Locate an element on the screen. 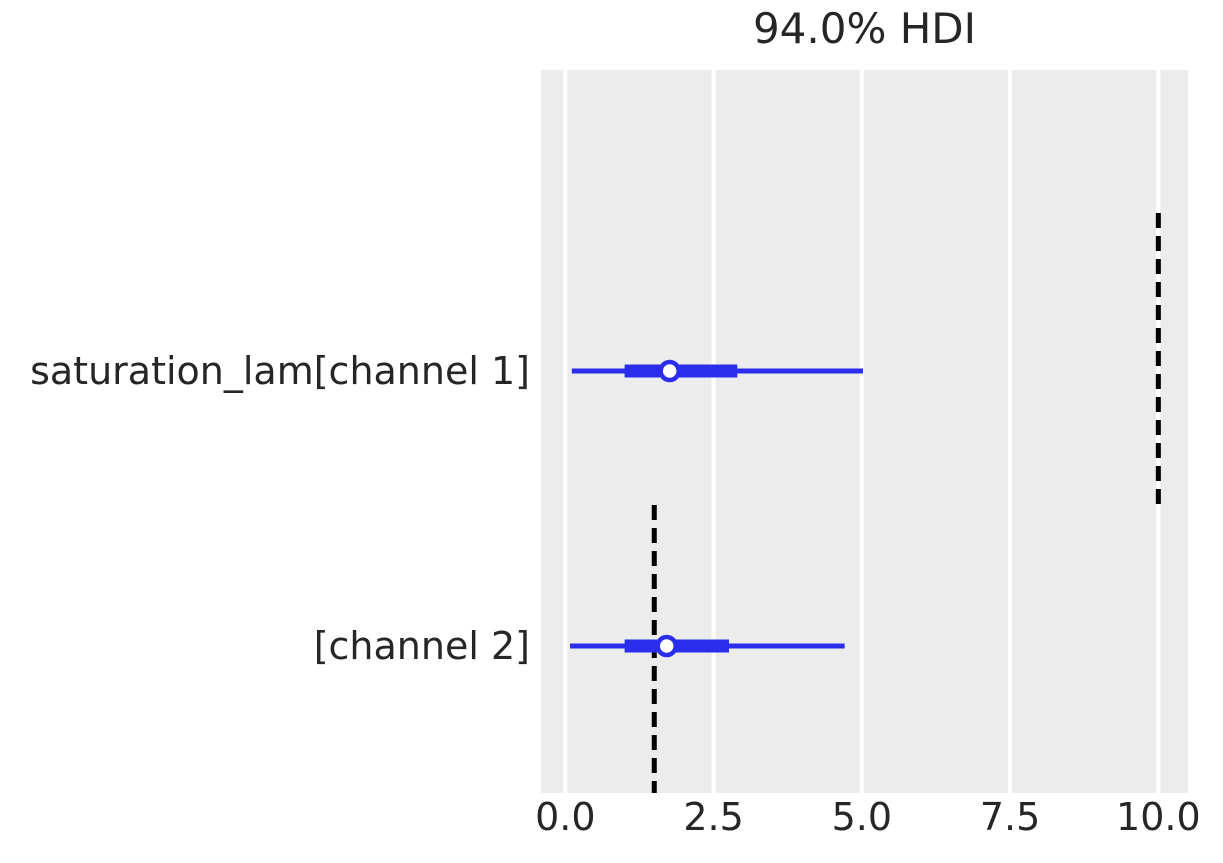 This screenshot has height=863, width=1223. x-tick-label: 0.0 is located at coordinates (565, 817).